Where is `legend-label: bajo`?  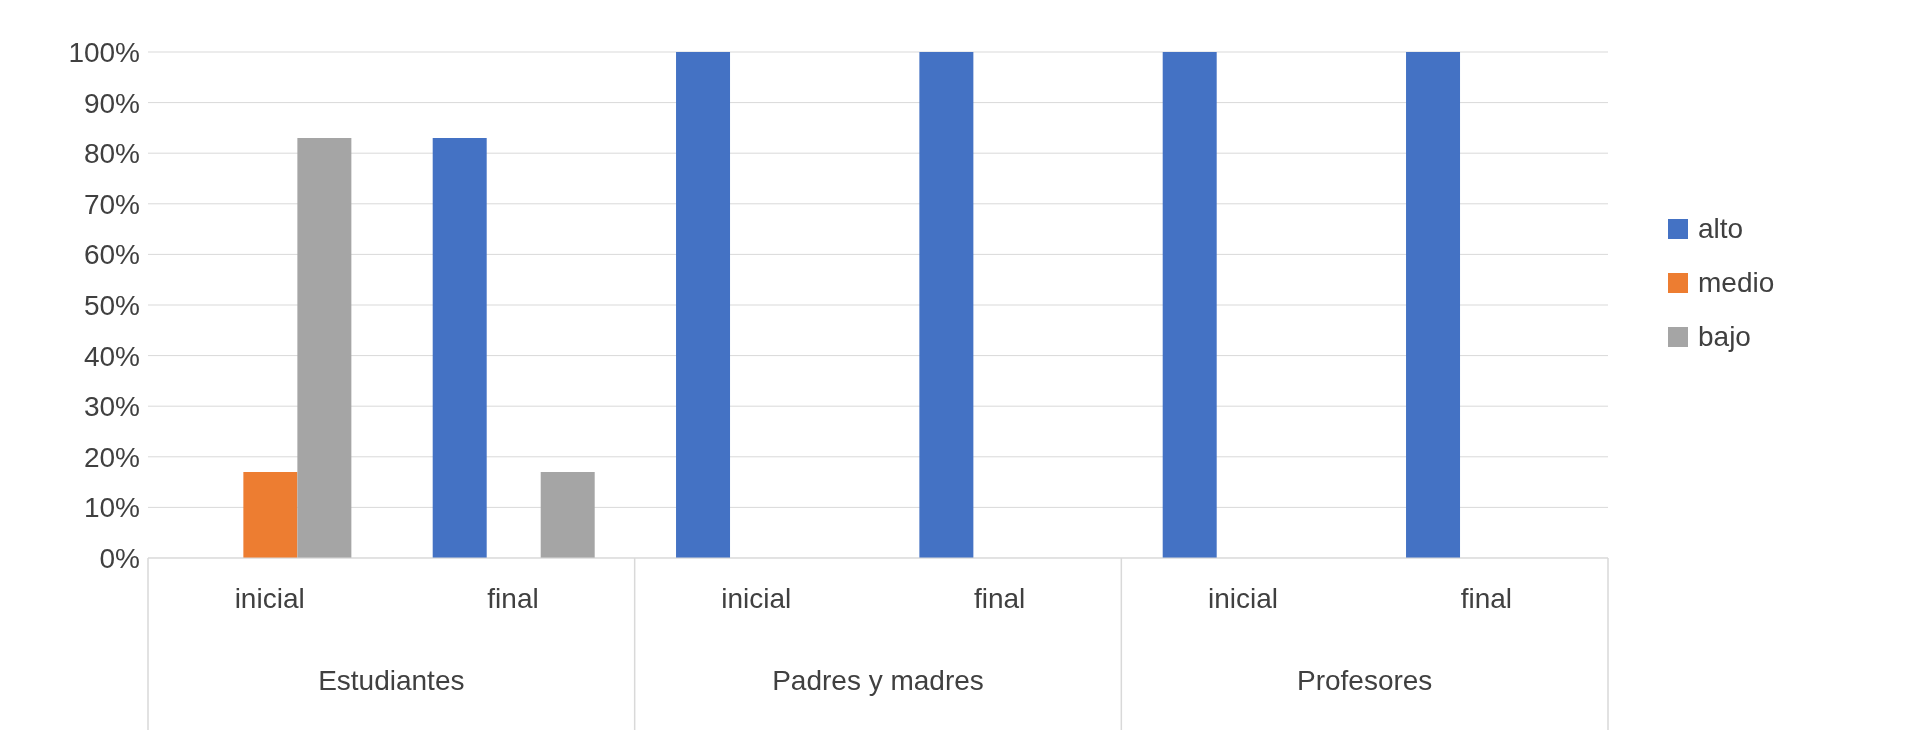
legend-label: bajo is located at coordinates (1724, 337).